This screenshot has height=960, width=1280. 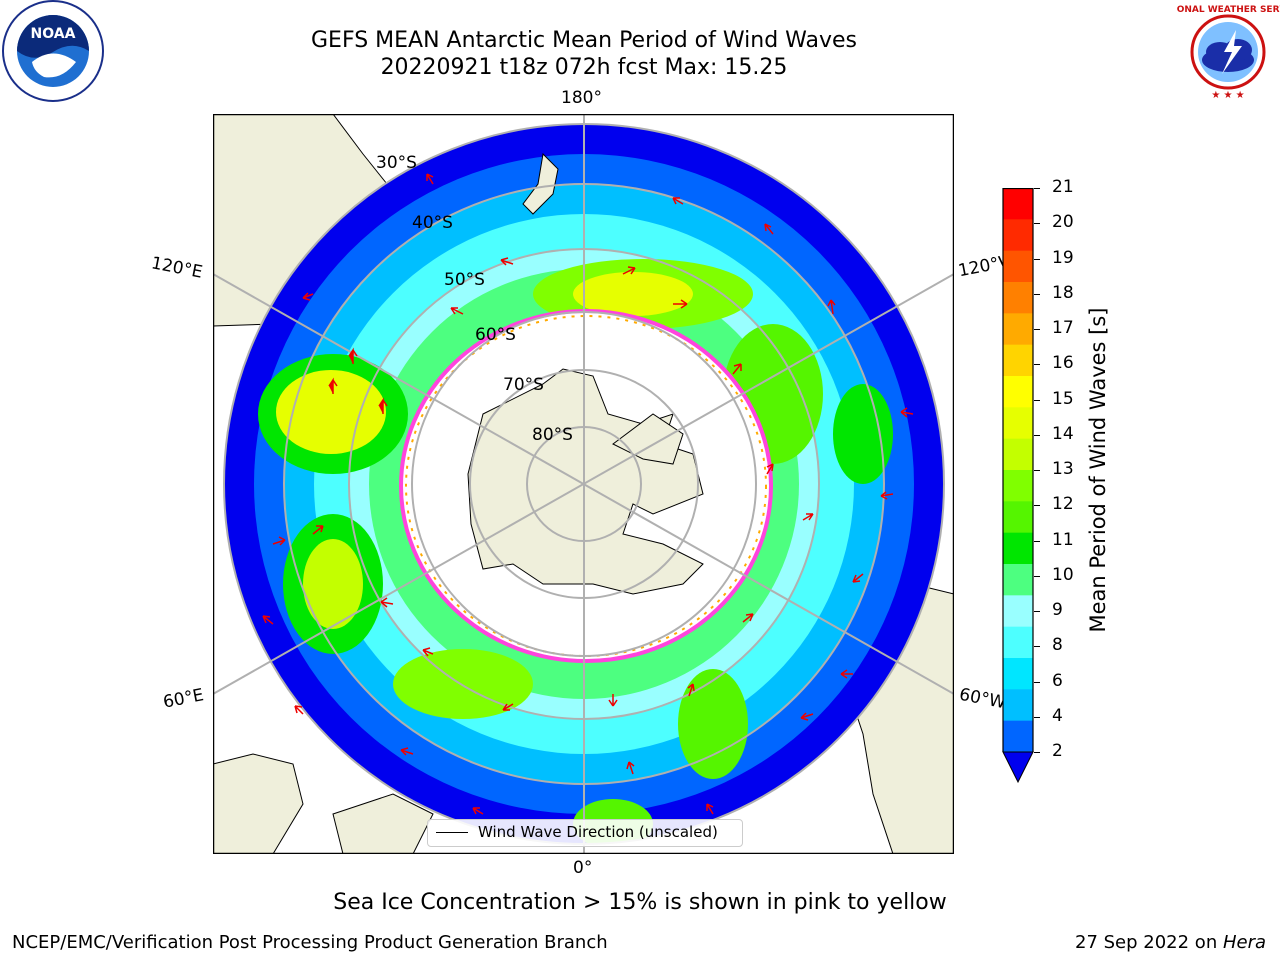 What do you see at coordinates (1244, 942) in the screenshot?
I see `footer-host: Hera` at bounding box center [1244, 942].